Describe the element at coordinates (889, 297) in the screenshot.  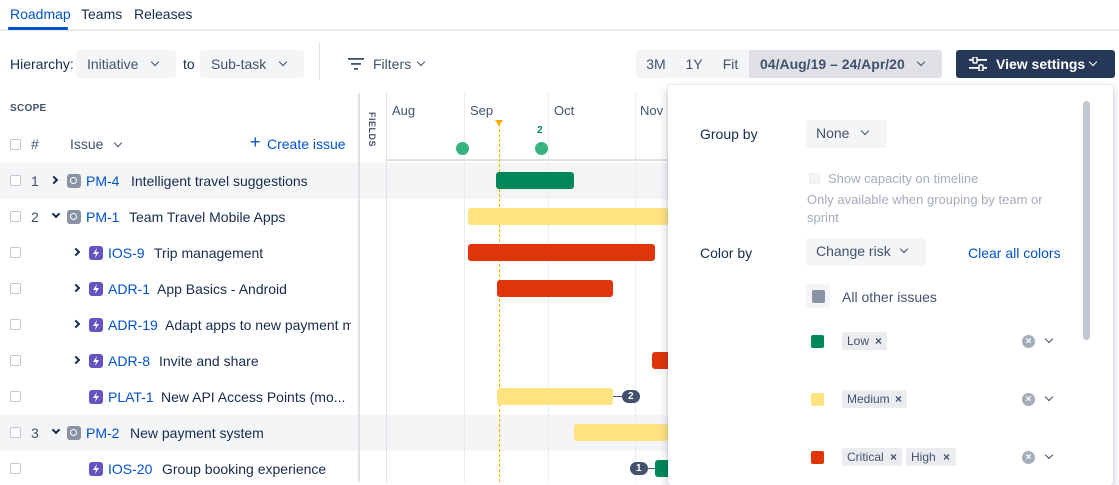
I see `all-other-issues-label: All other issues` at that location.